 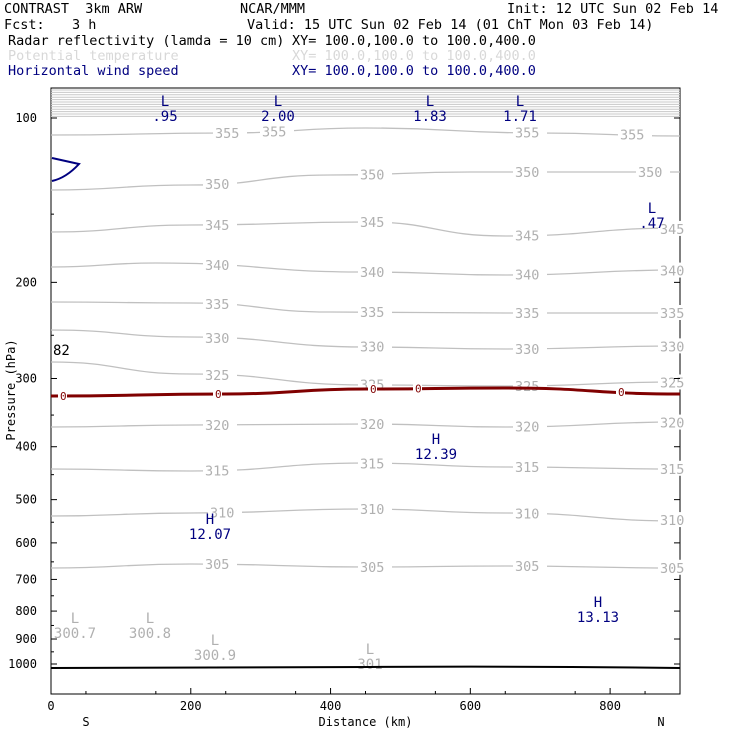 I want to click on y-tick-label: 400, so click(x=26, y=447).